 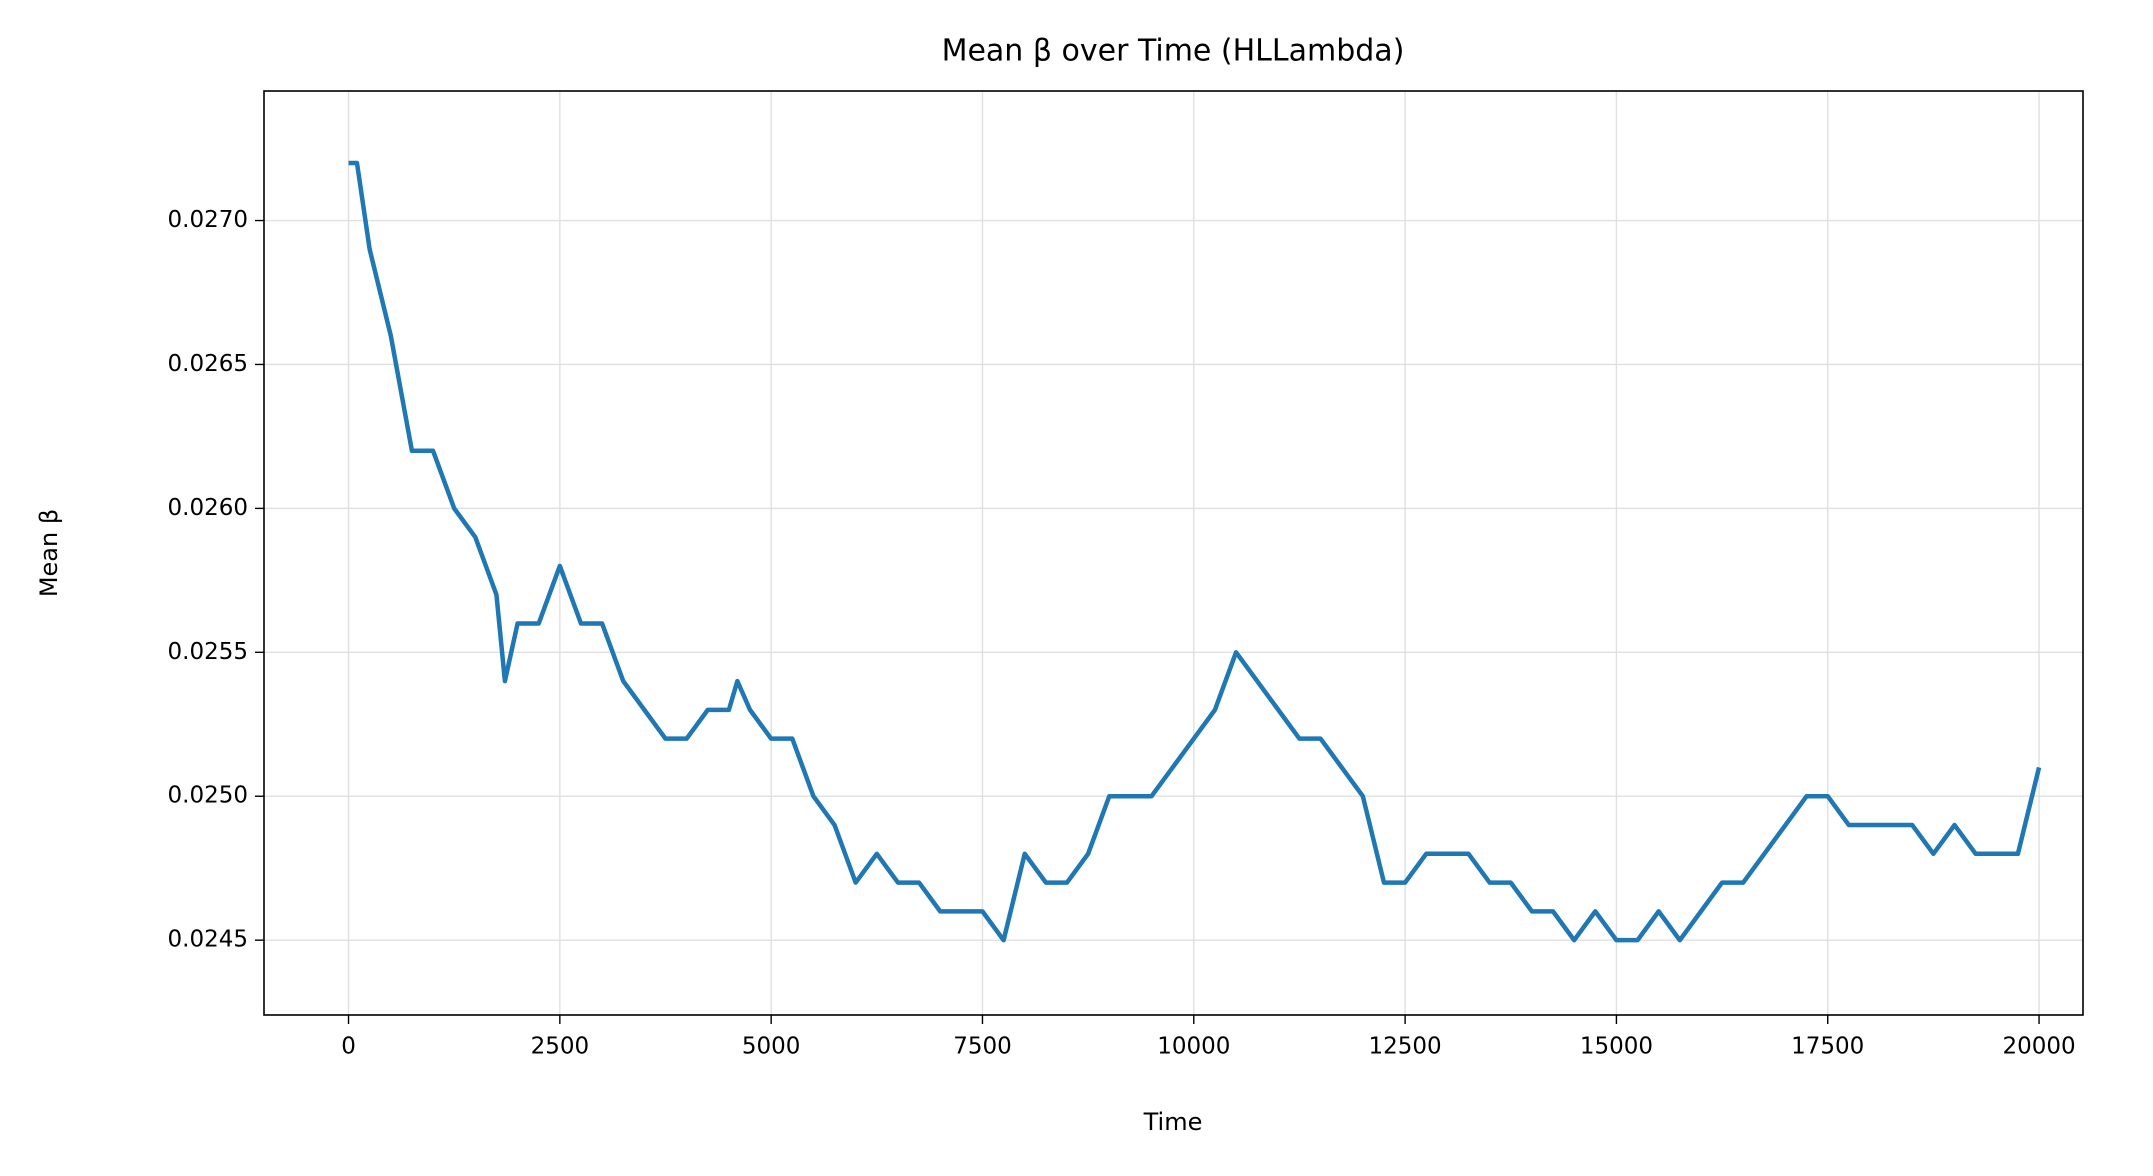 What do you see at coordinates (771, 1047) in the screenshot?
I see `x-tick-label: 5000` at bounding box center [771, 1047].